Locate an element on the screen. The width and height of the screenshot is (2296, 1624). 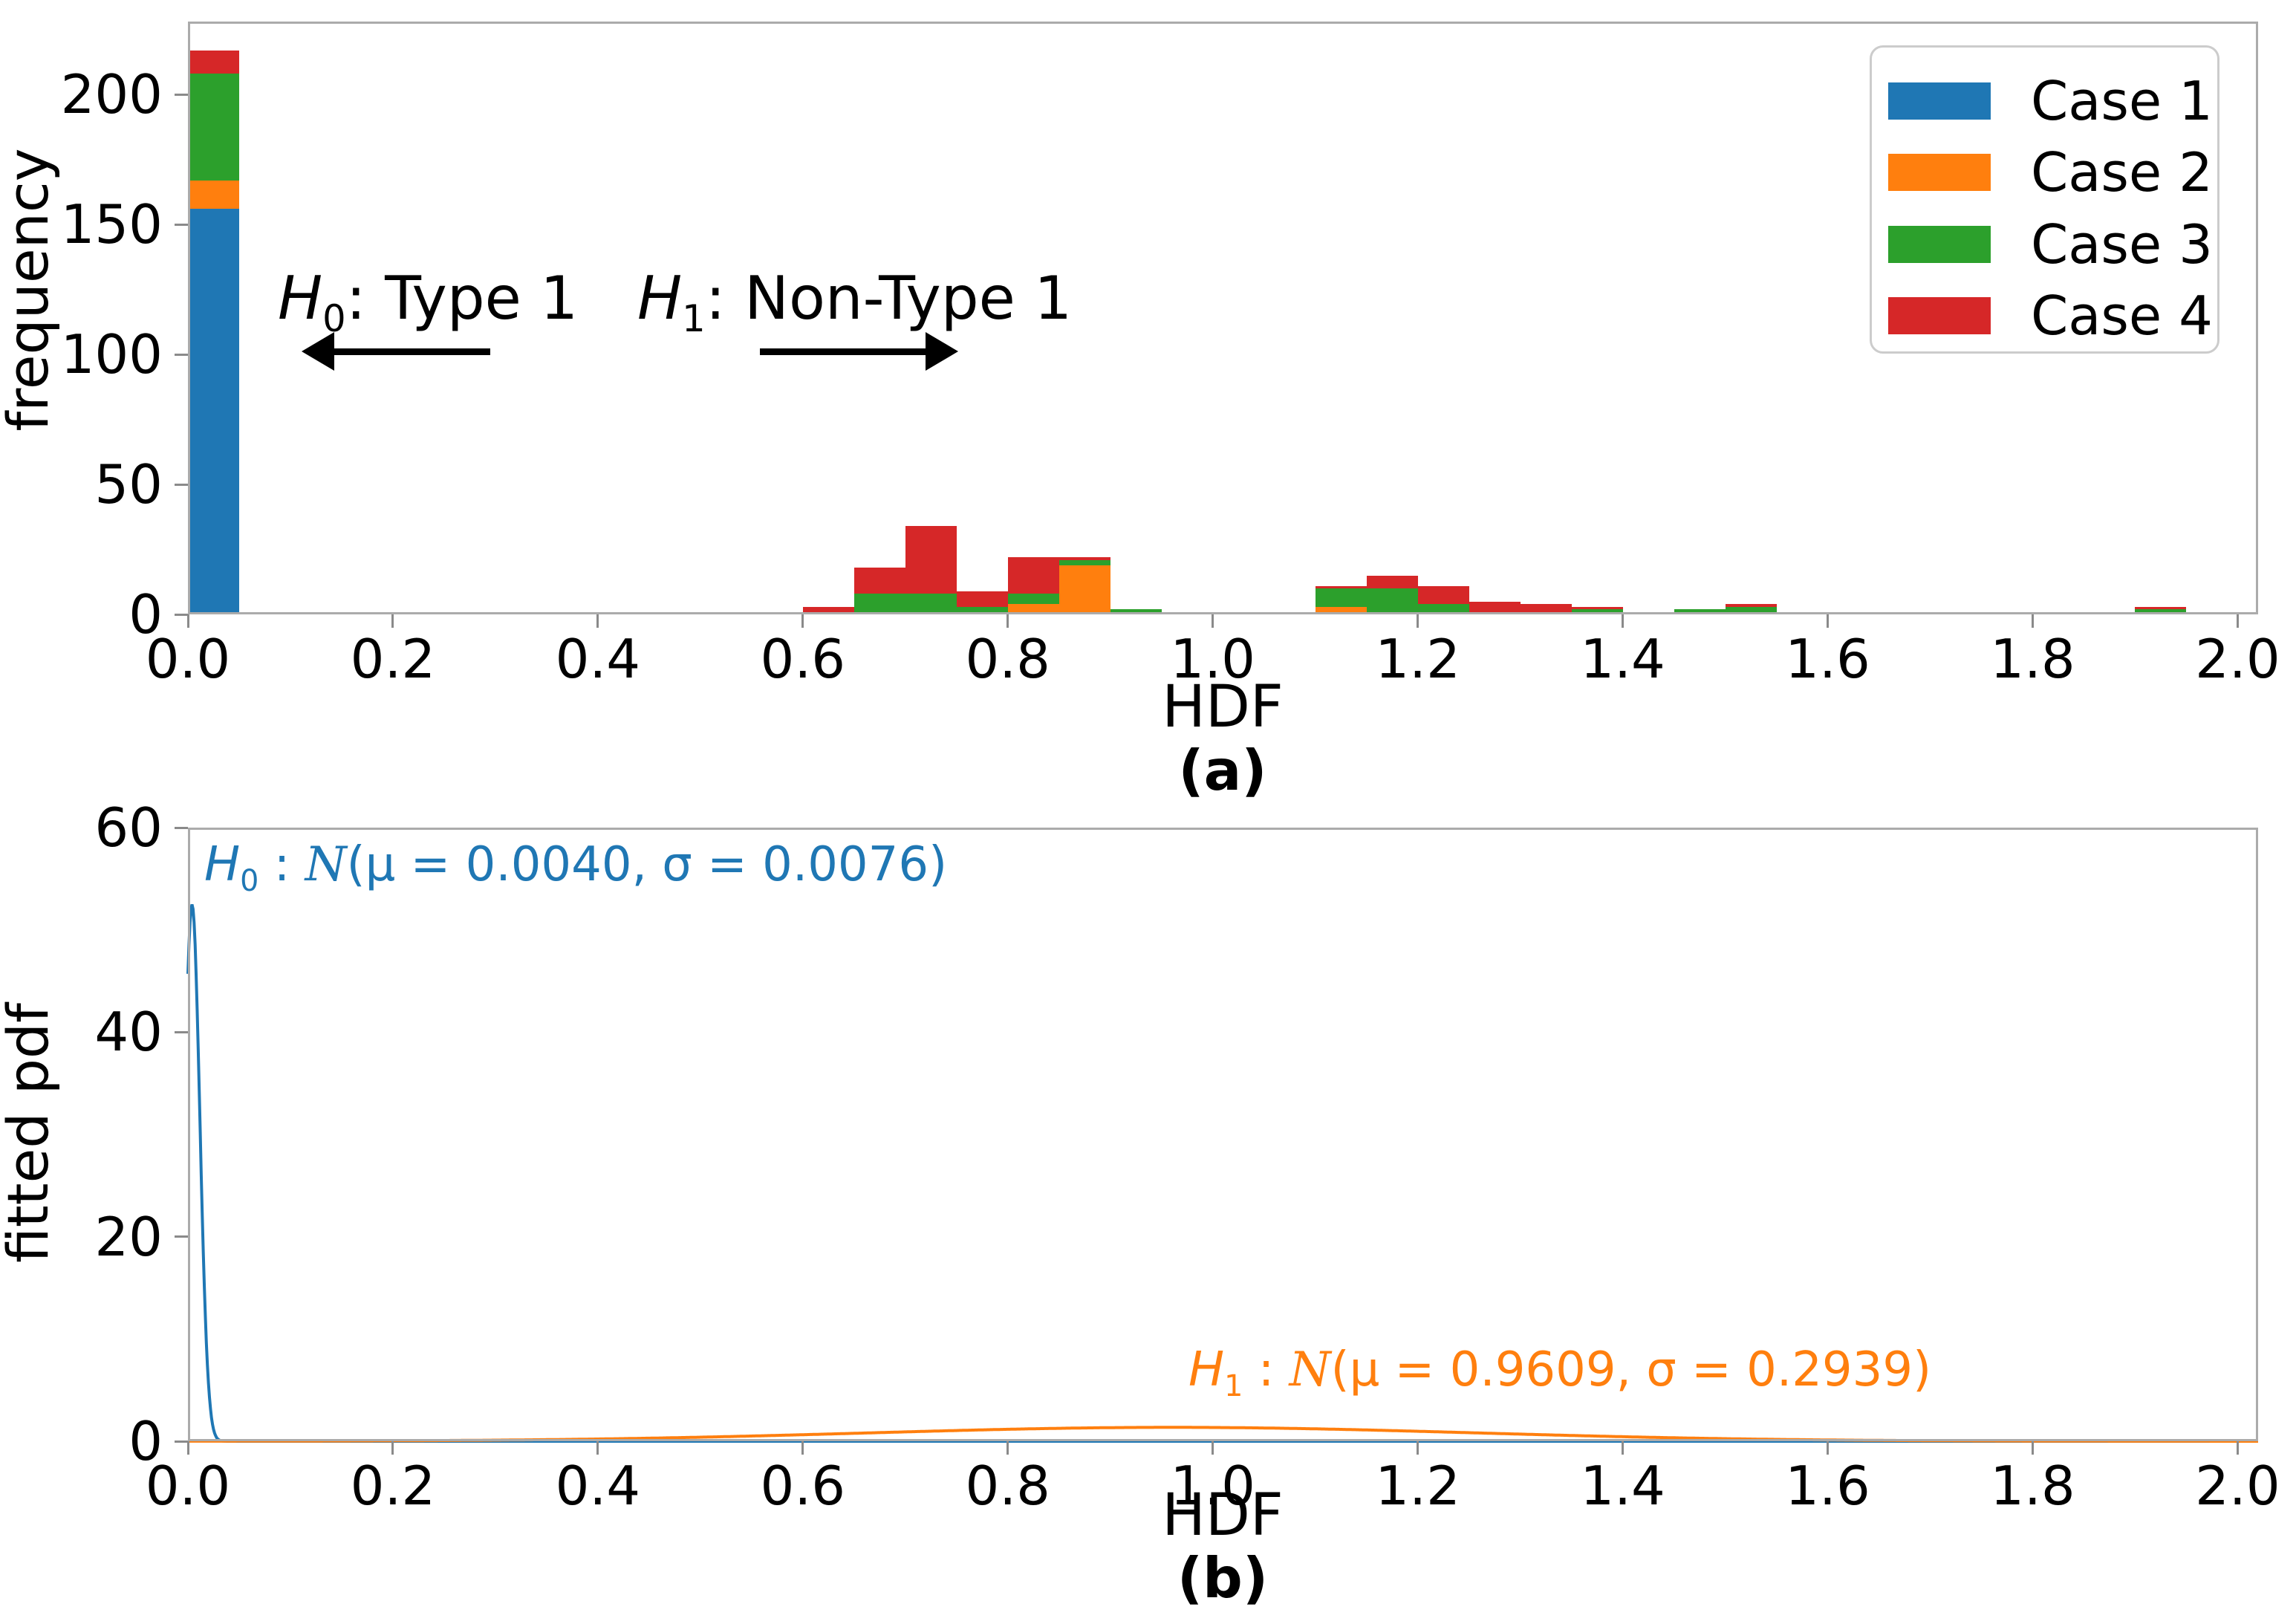
x-tick-label-b: 0.6 is located at coordinates (803, 1486).